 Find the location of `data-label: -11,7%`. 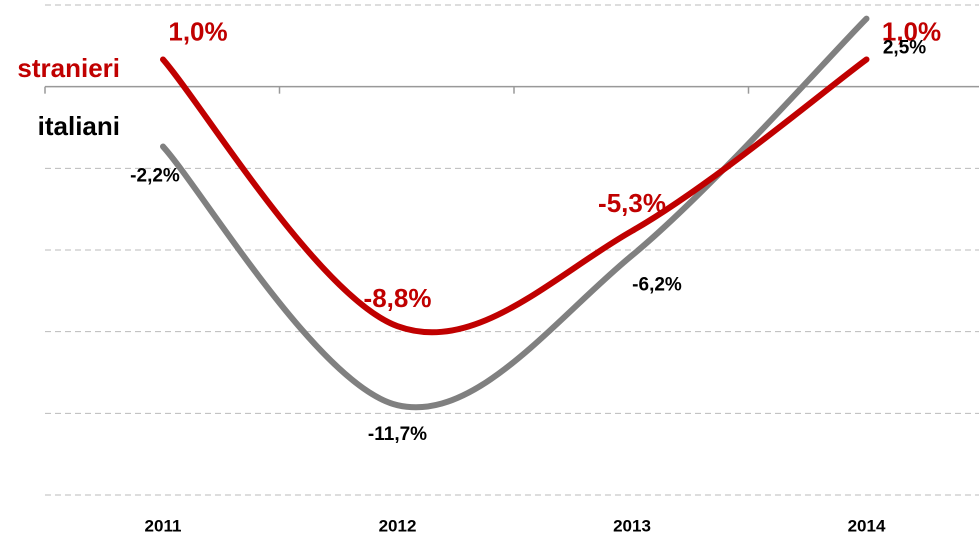

data-label: -11,7% is located at coordinates (397, 434).